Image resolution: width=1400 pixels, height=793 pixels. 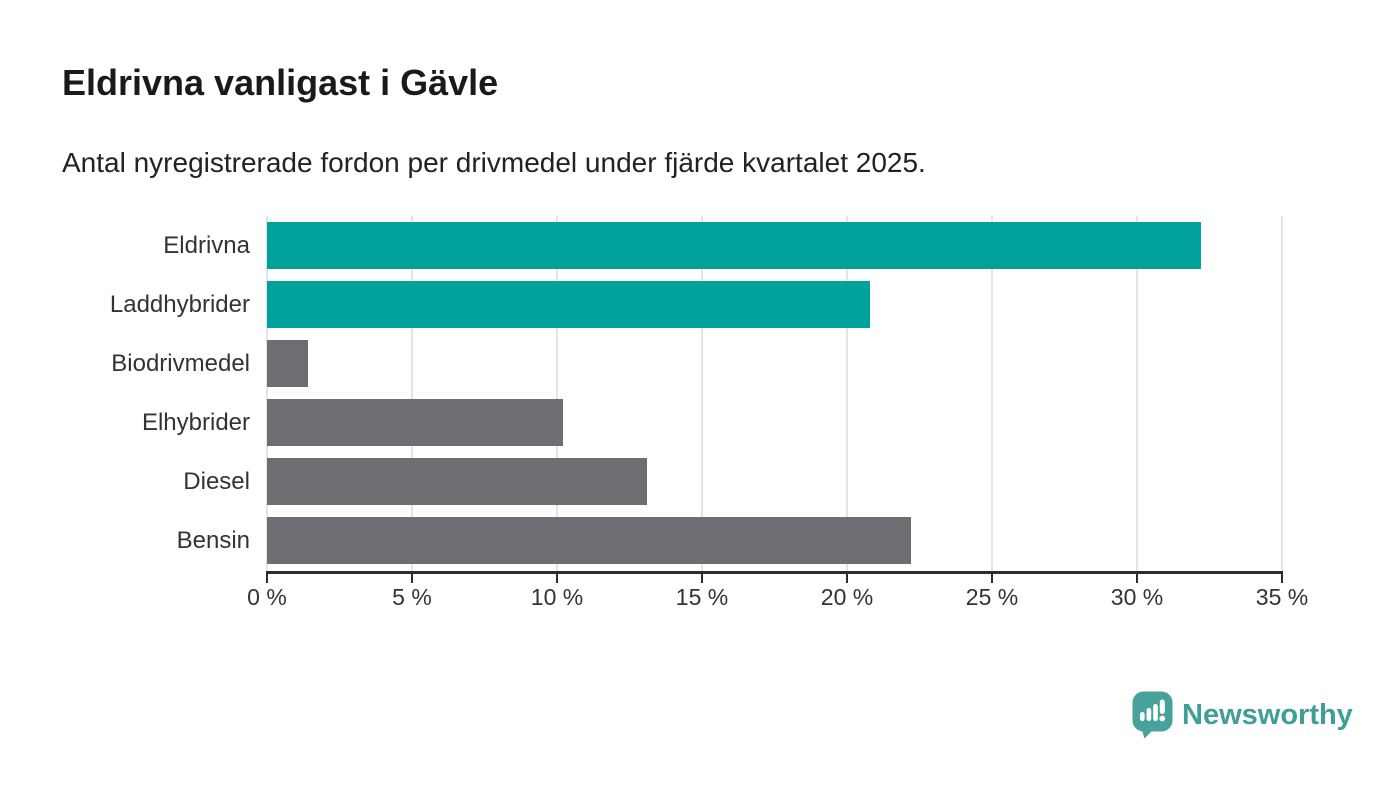 I want to click on category-label: Laddhybrider, so click(x=179, y=304).